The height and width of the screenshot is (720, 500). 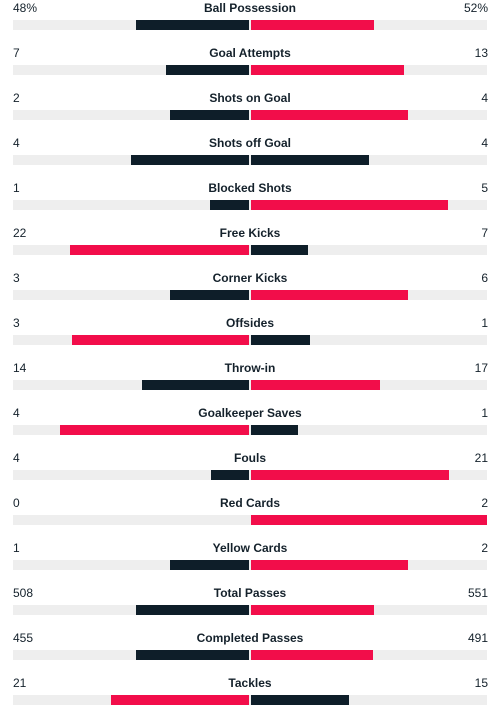 I want to click on away-value: 17, so click(x=481, y=368).